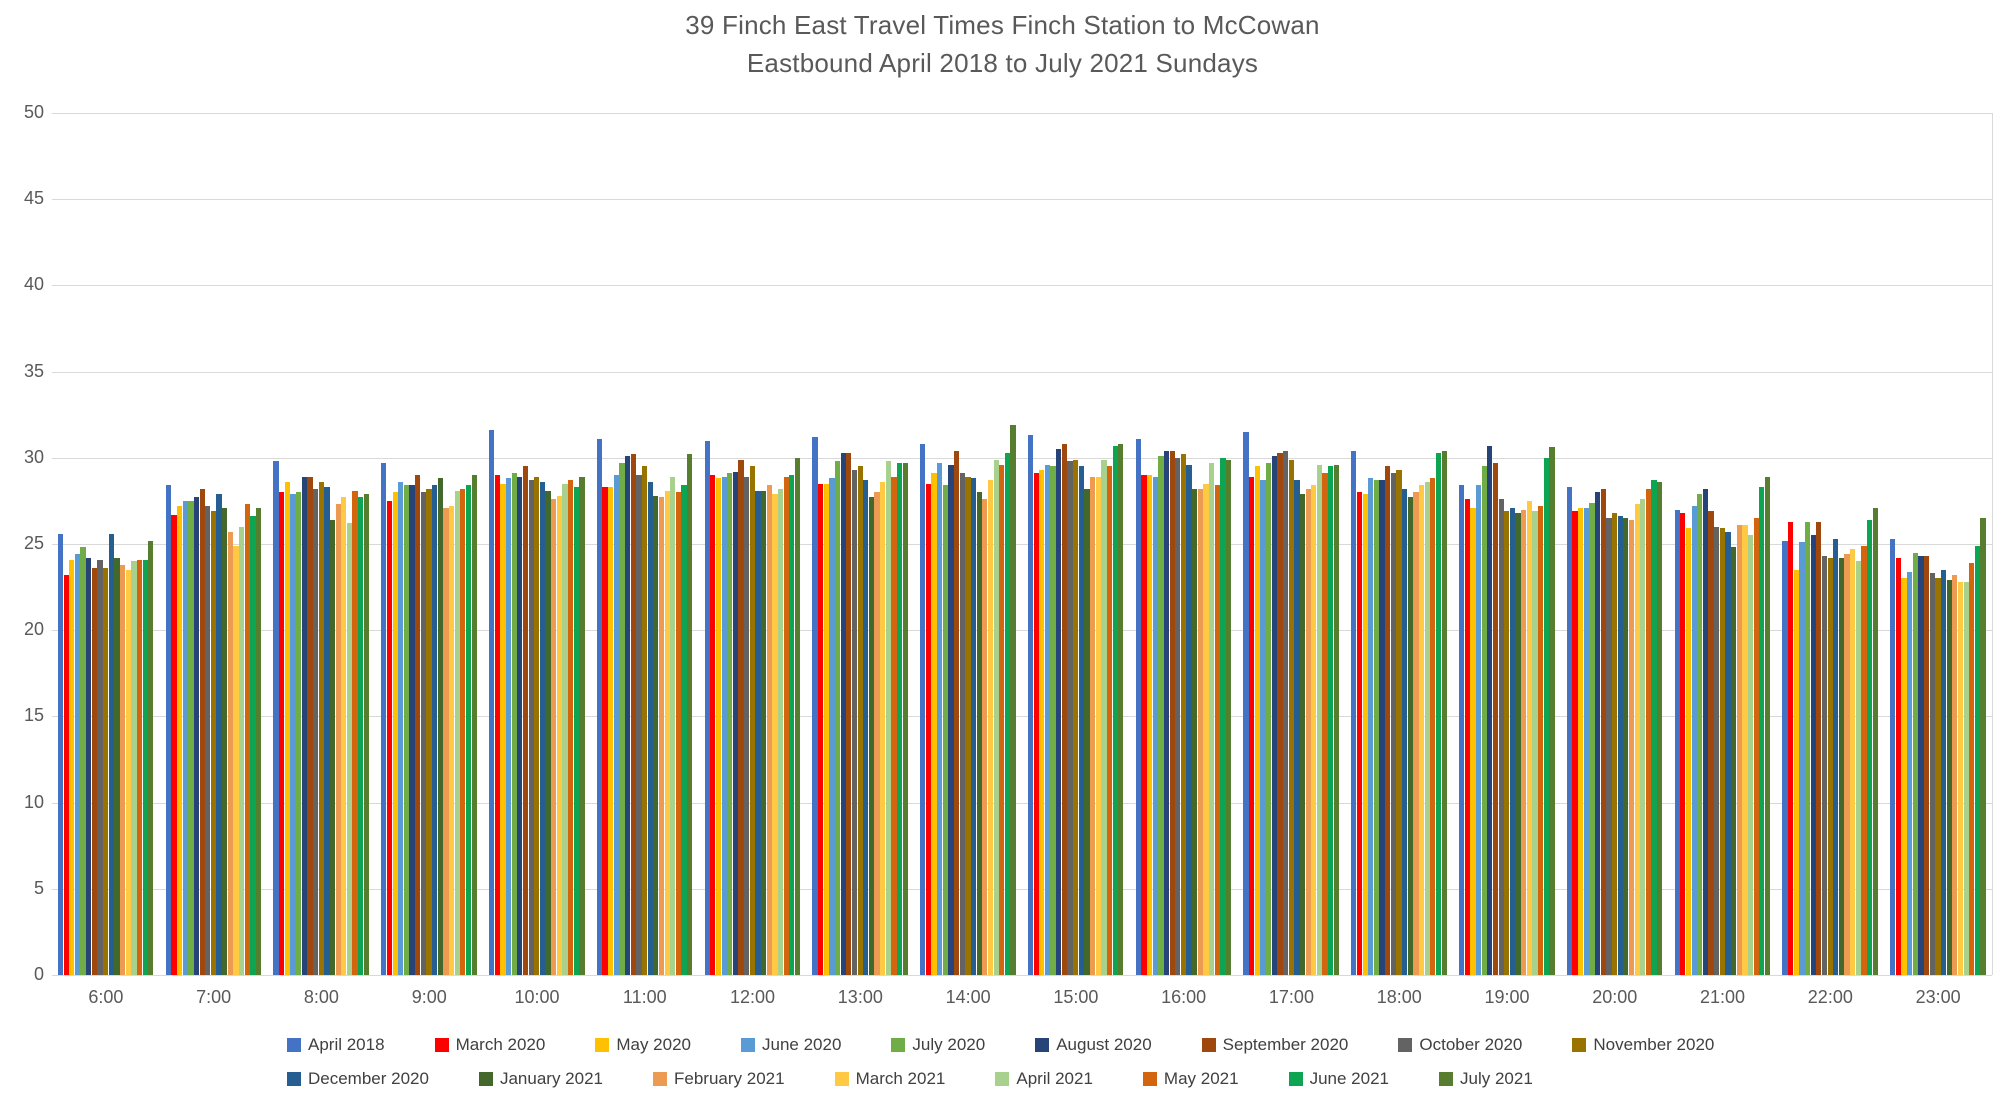 This screenshot has width=2005, height=1099. What do you see at coordinates (1535, 743) in the screenshot?
I see `bar-april-2021-1900` at bounding box center [1535, 743].